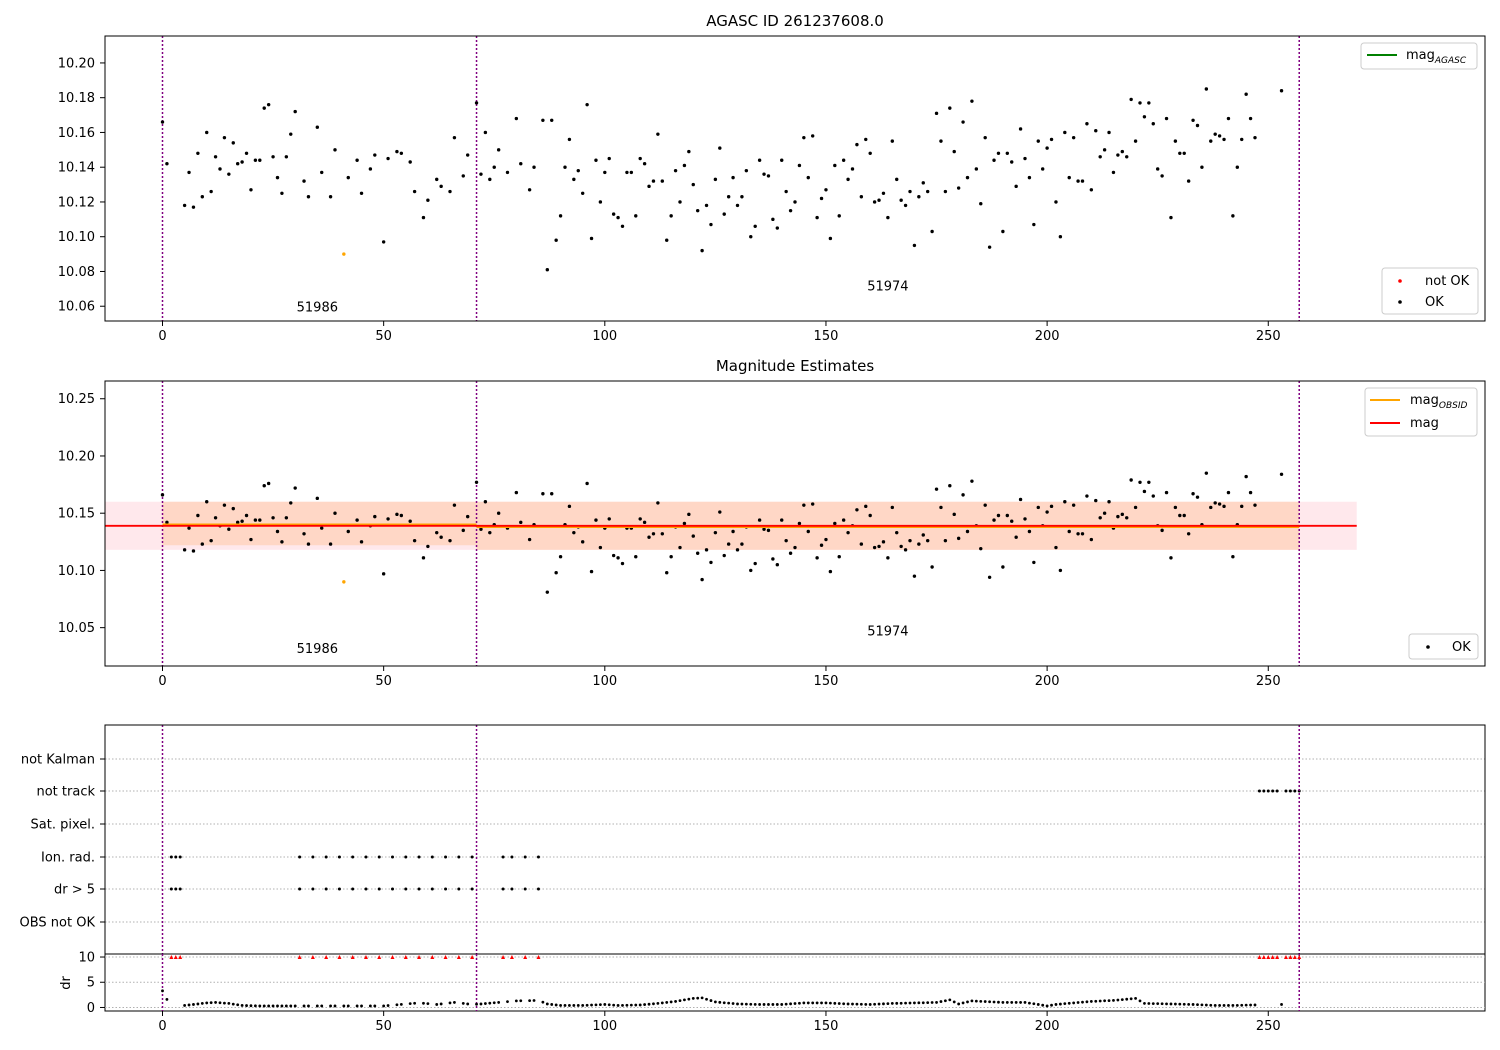 This screenshot has width=1500, height=1050. What do you see at coordinates (383, 336) in the screenshot?
I see `x-tick-label: 50` at bounding box center [383, 336].